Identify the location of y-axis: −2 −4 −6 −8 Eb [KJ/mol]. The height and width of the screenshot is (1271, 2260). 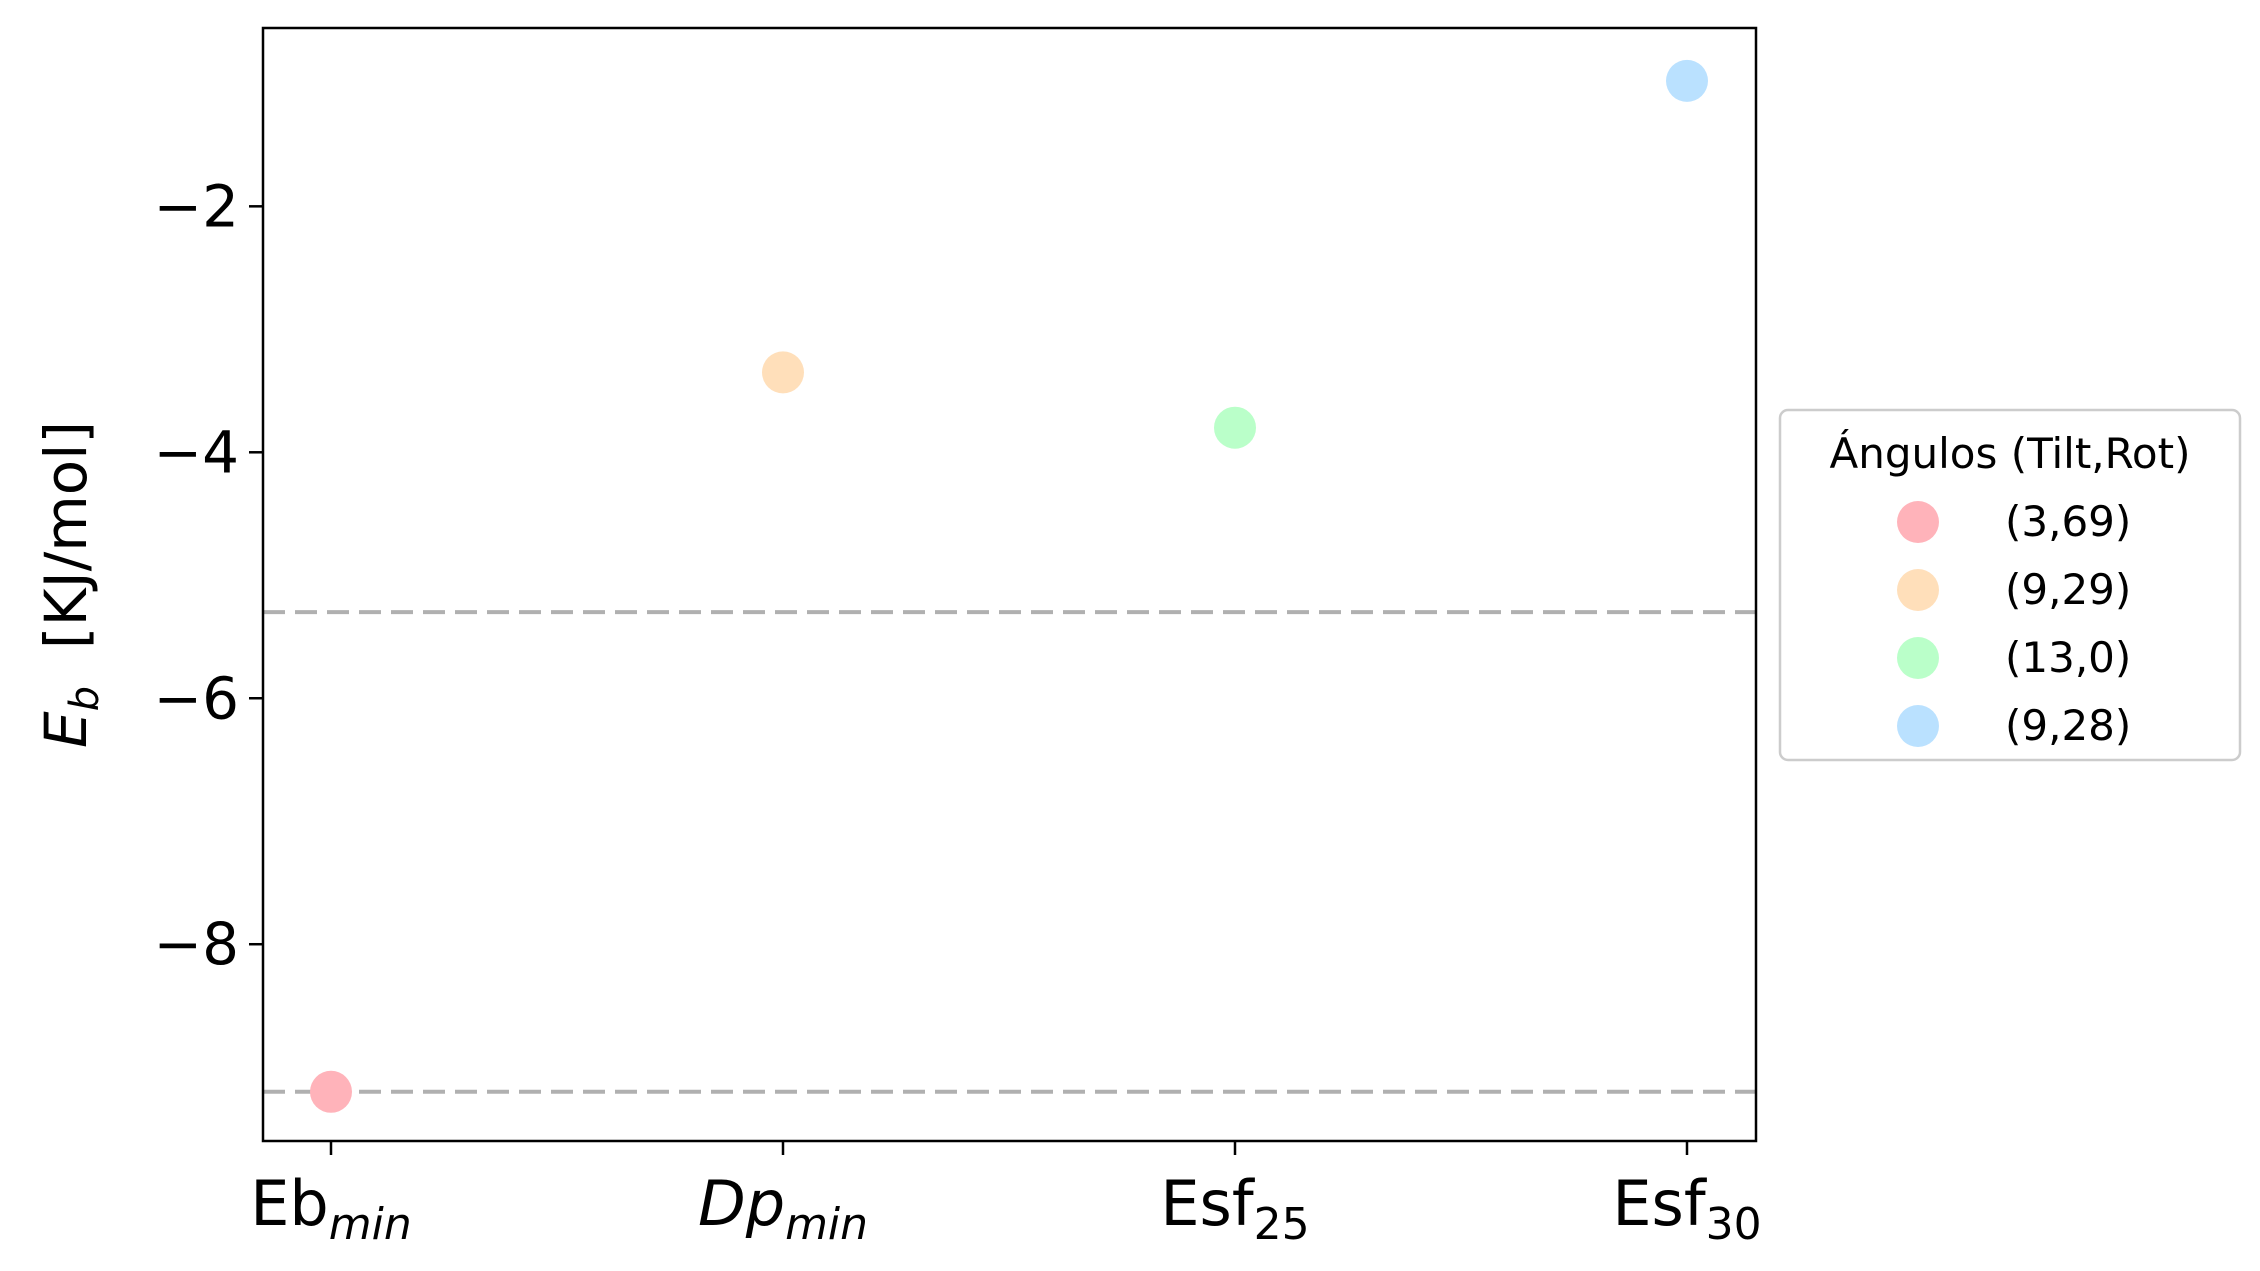
(147, 575).